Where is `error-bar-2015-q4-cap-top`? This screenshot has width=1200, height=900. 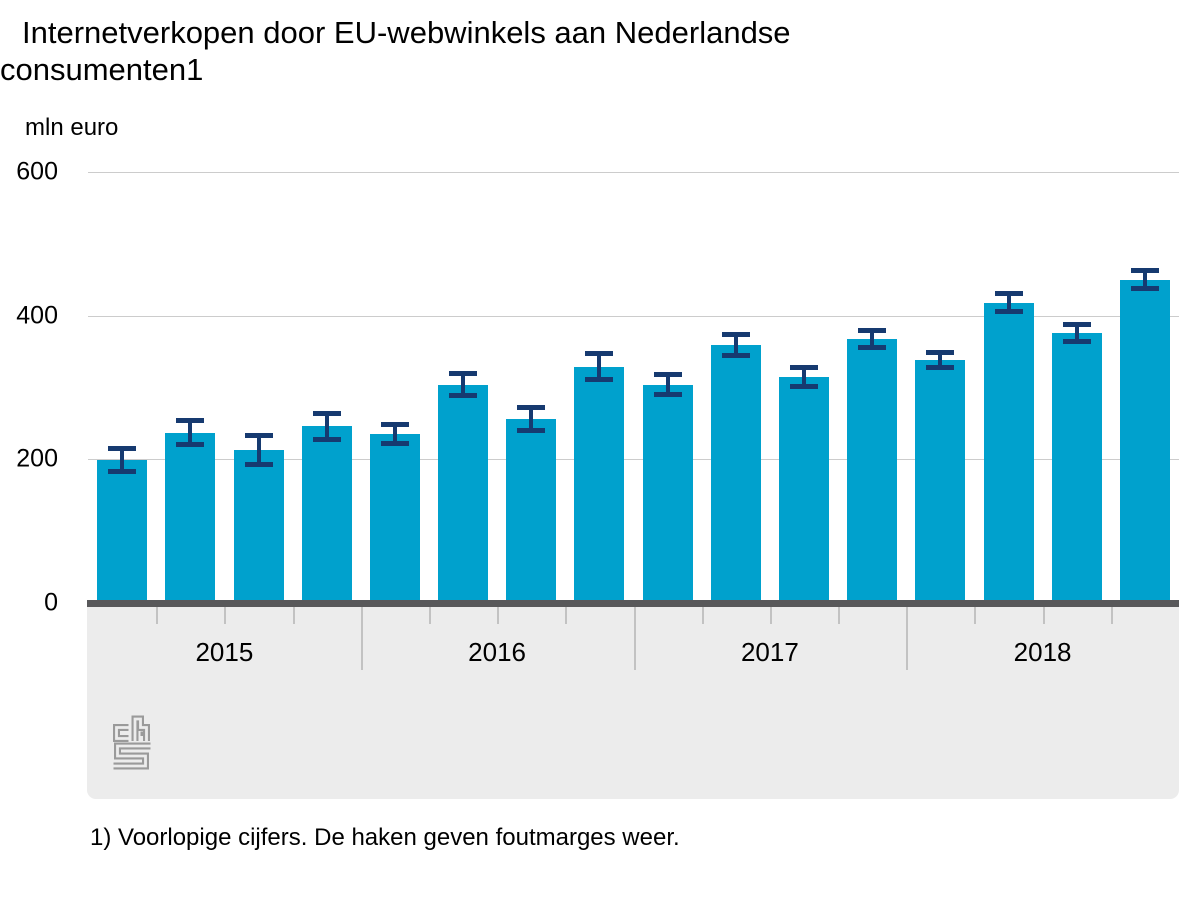 error-bar-2015-q4-cap-top is located at coordinates (326, 413).